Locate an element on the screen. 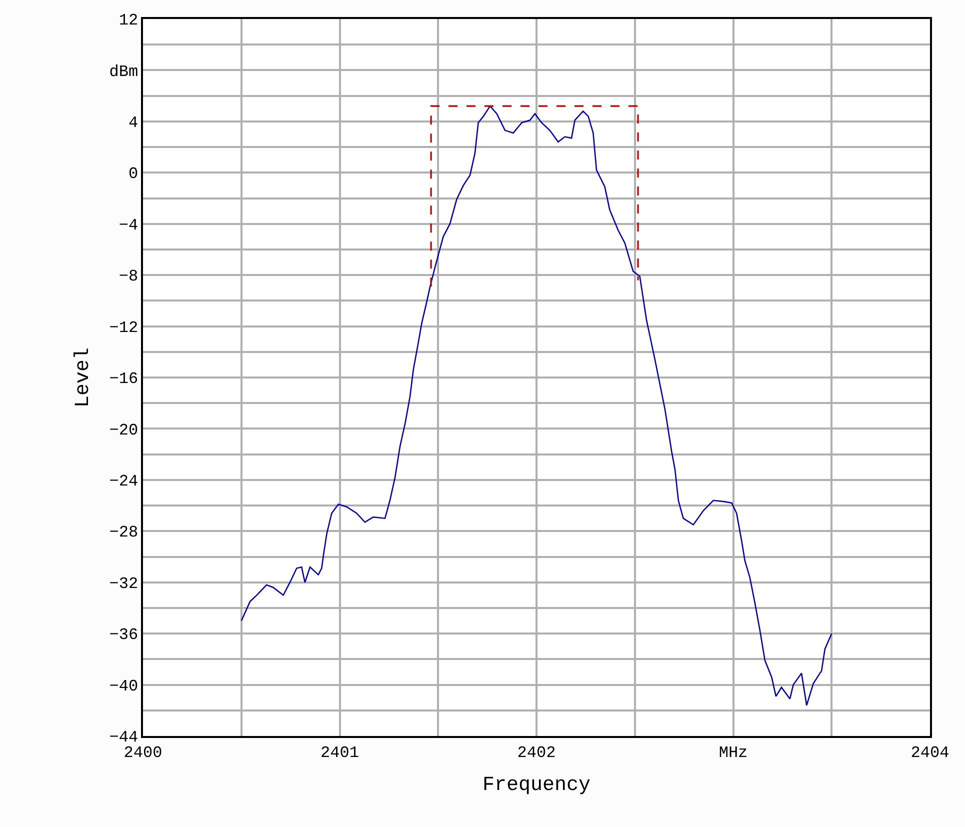 This screenshot has width=965, height=827. y-tick-label: 12 is located at coordinates (128, 21).